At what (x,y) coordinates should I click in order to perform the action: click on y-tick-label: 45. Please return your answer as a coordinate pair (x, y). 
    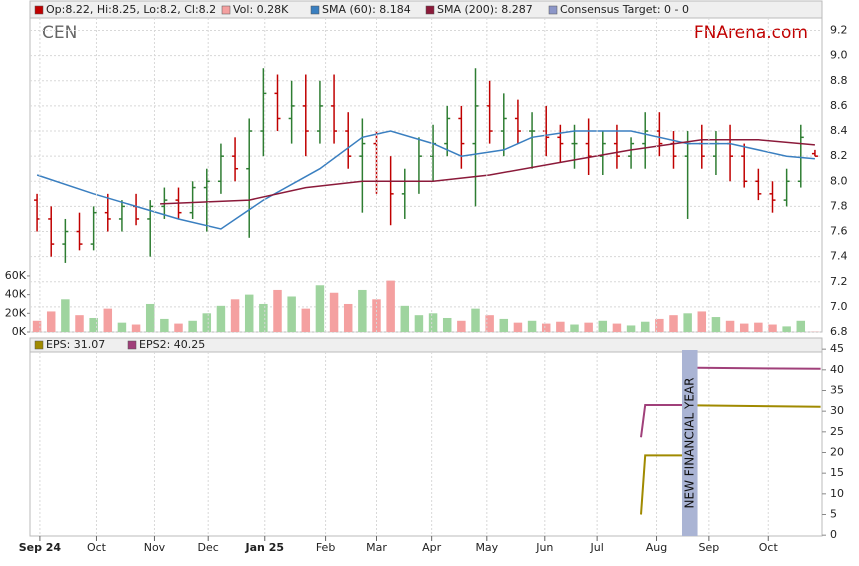
    Looking at the image, I should click on (837, 348).